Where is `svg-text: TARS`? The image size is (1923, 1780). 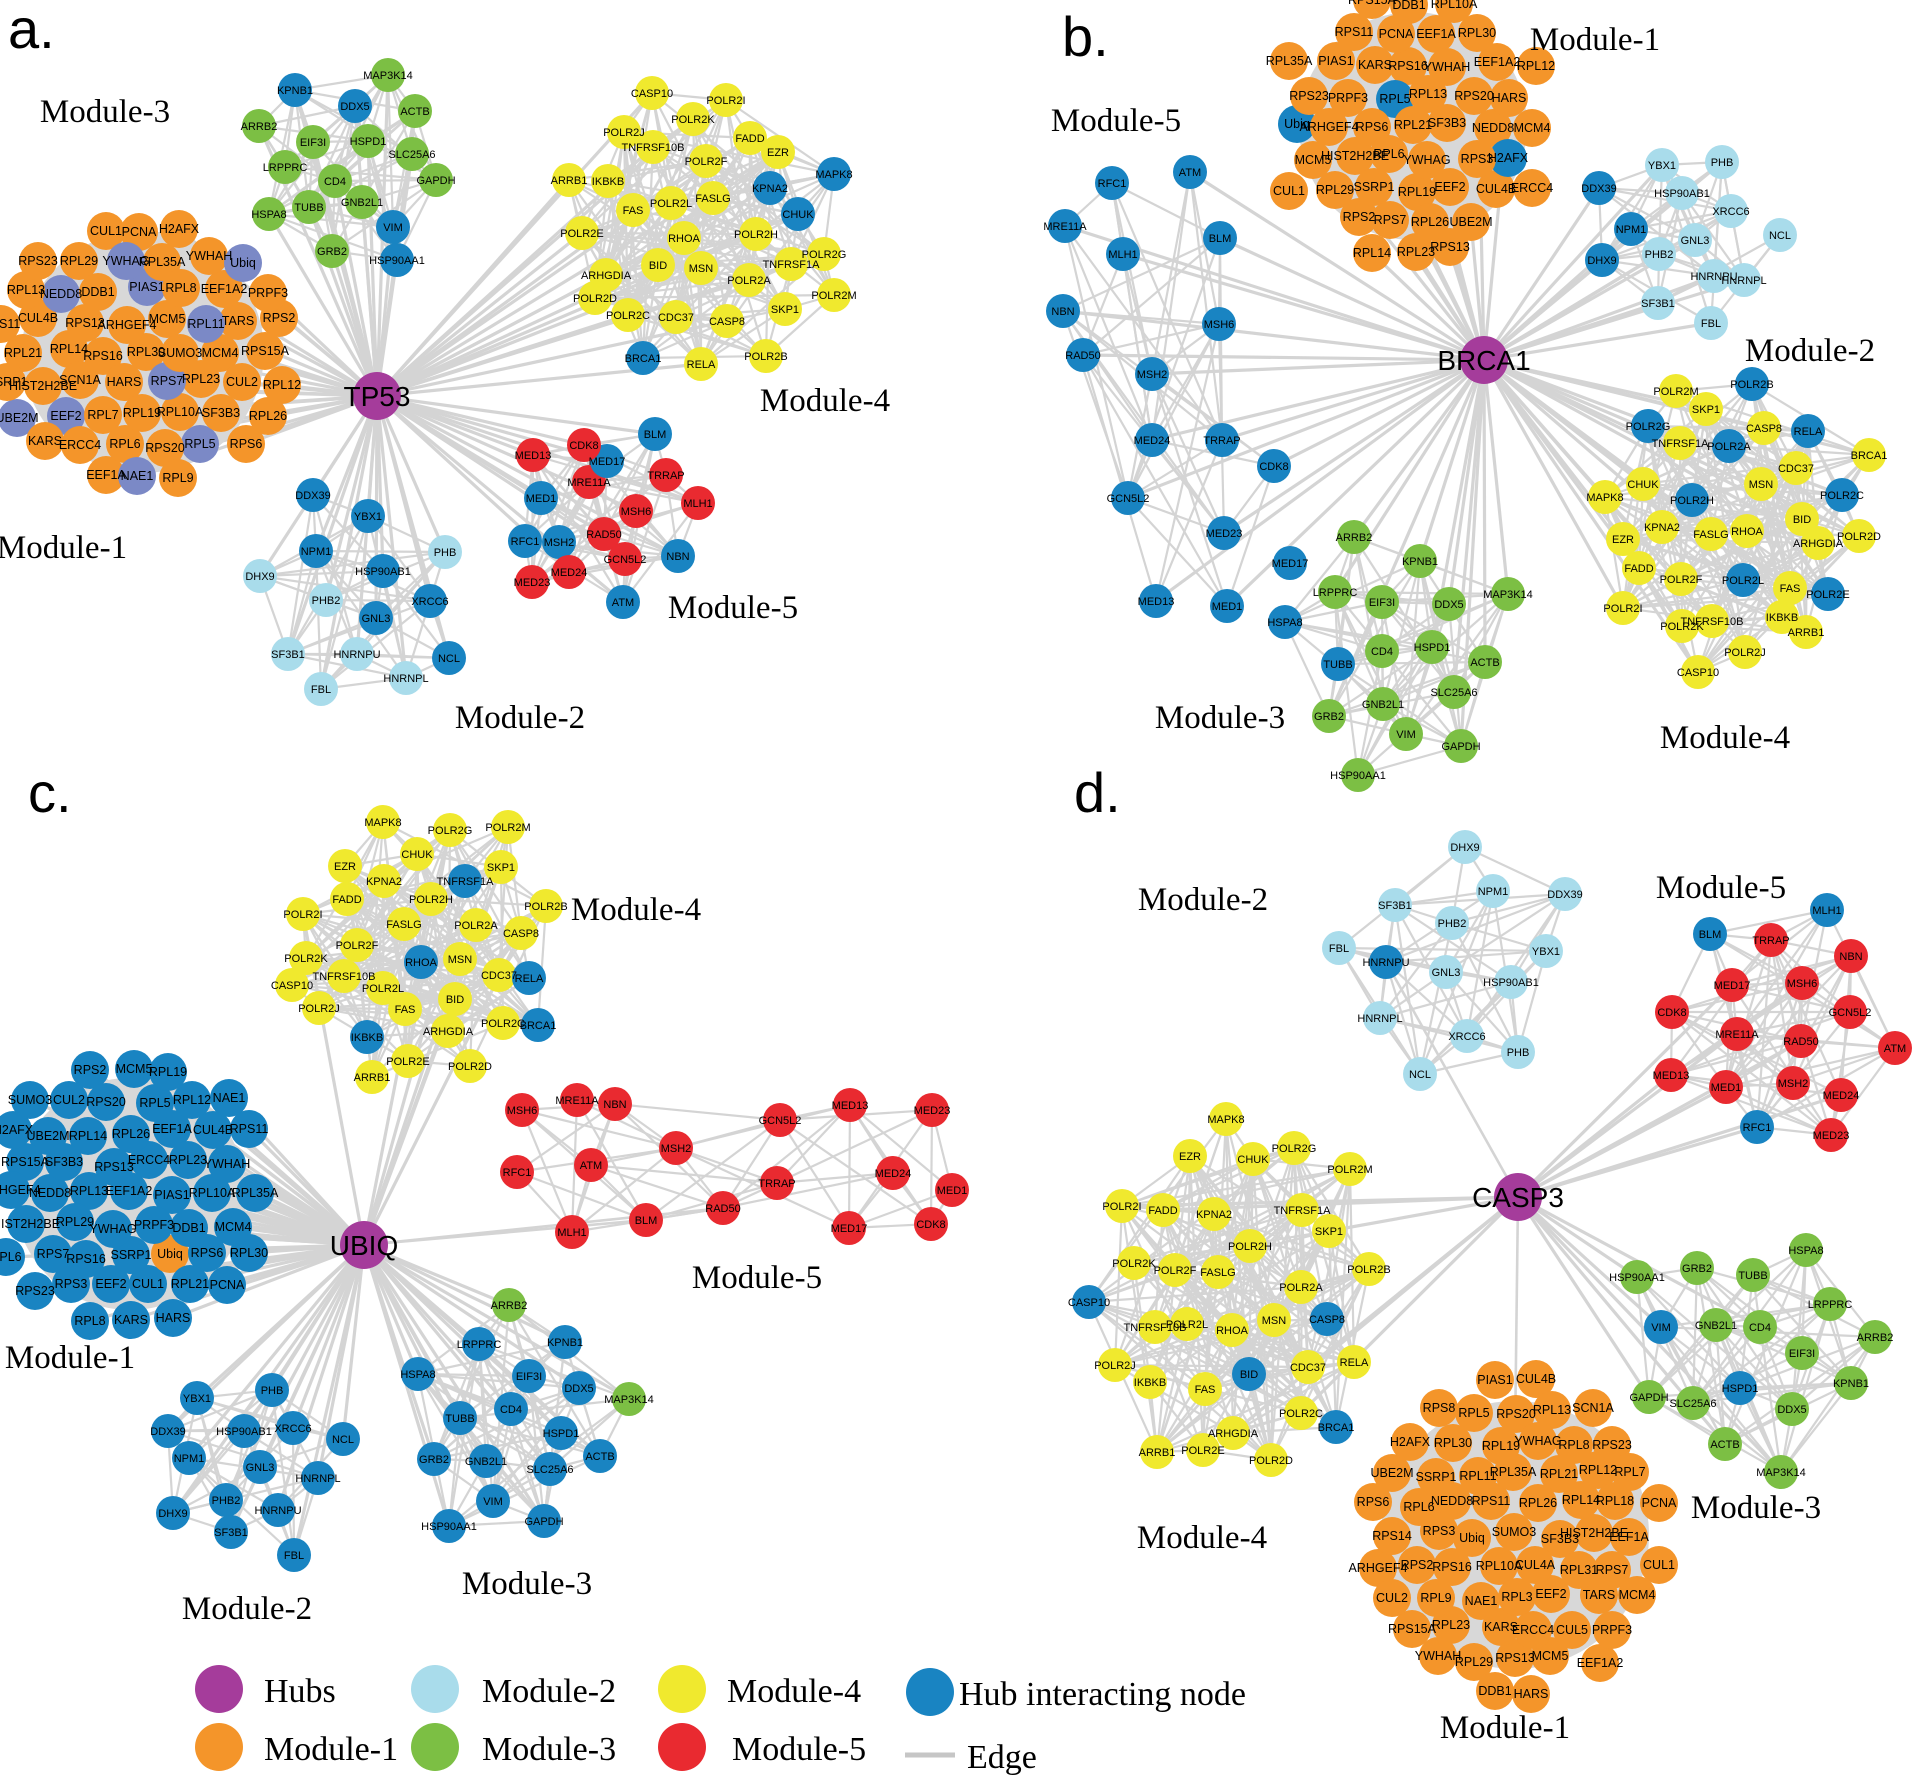 svg-text: TARS is located at coordinates (1599, 1595).